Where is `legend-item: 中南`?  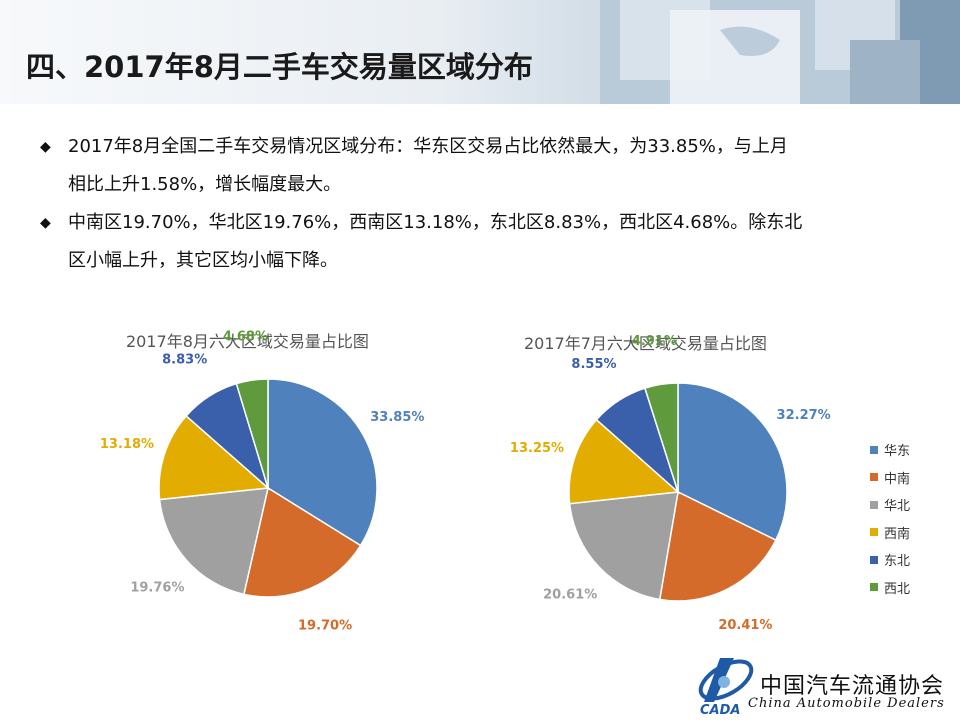
legend-item: 中南 is located at coordinates (890, 478).